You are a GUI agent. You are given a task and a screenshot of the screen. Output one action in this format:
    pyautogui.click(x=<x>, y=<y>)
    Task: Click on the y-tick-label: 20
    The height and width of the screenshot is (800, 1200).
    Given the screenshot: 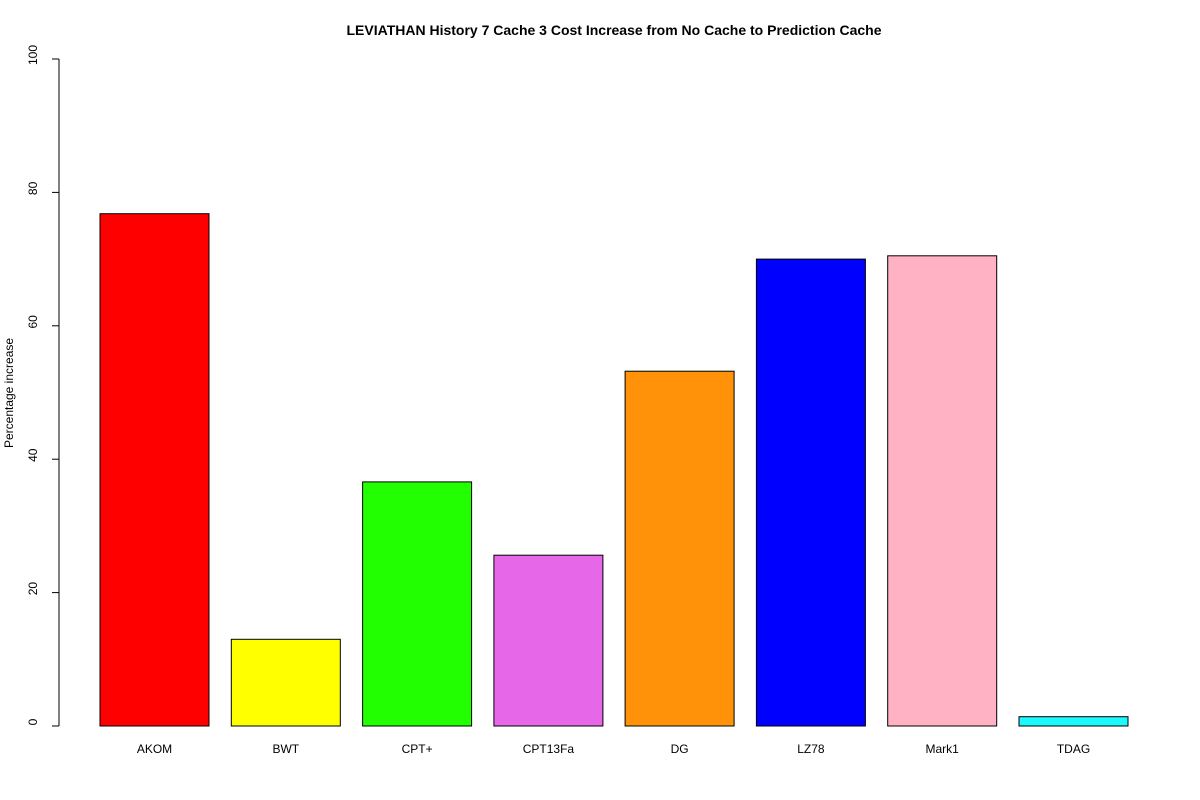 What is the action you would take?
    pyautogui.click(x=33, y=589)
    